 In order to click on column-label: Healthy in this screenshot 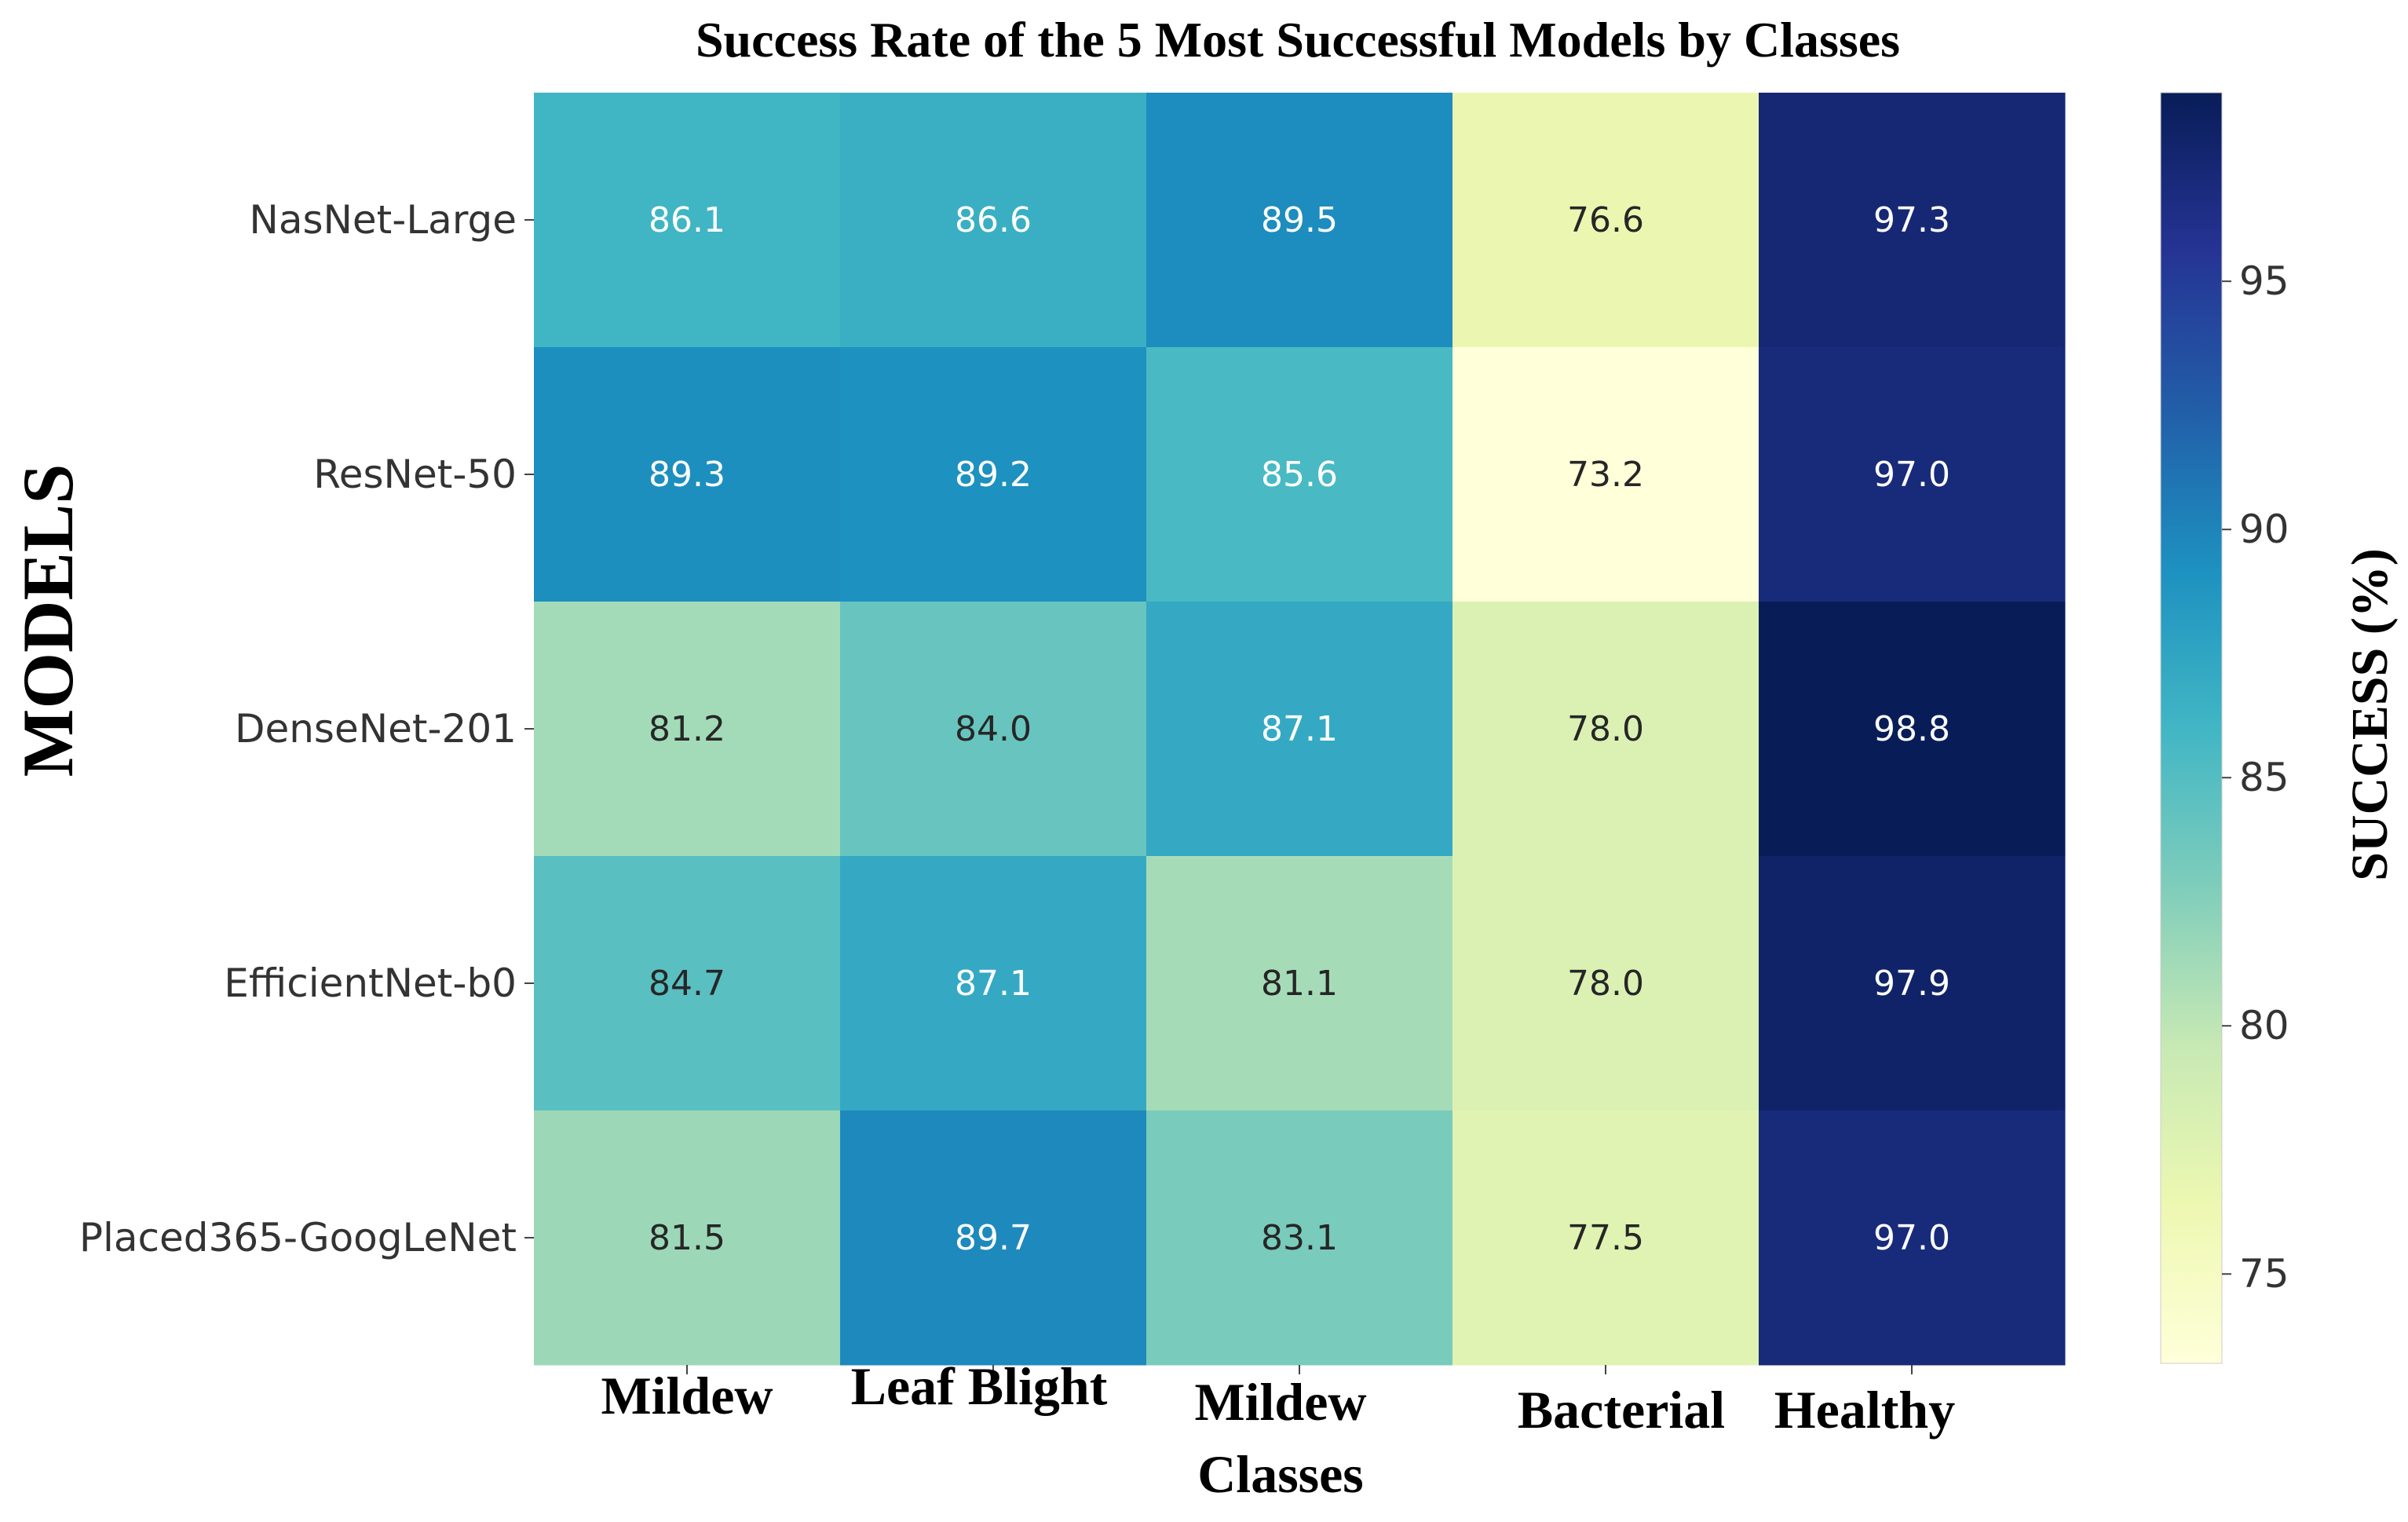, I will do `click(1864, 1410)`.